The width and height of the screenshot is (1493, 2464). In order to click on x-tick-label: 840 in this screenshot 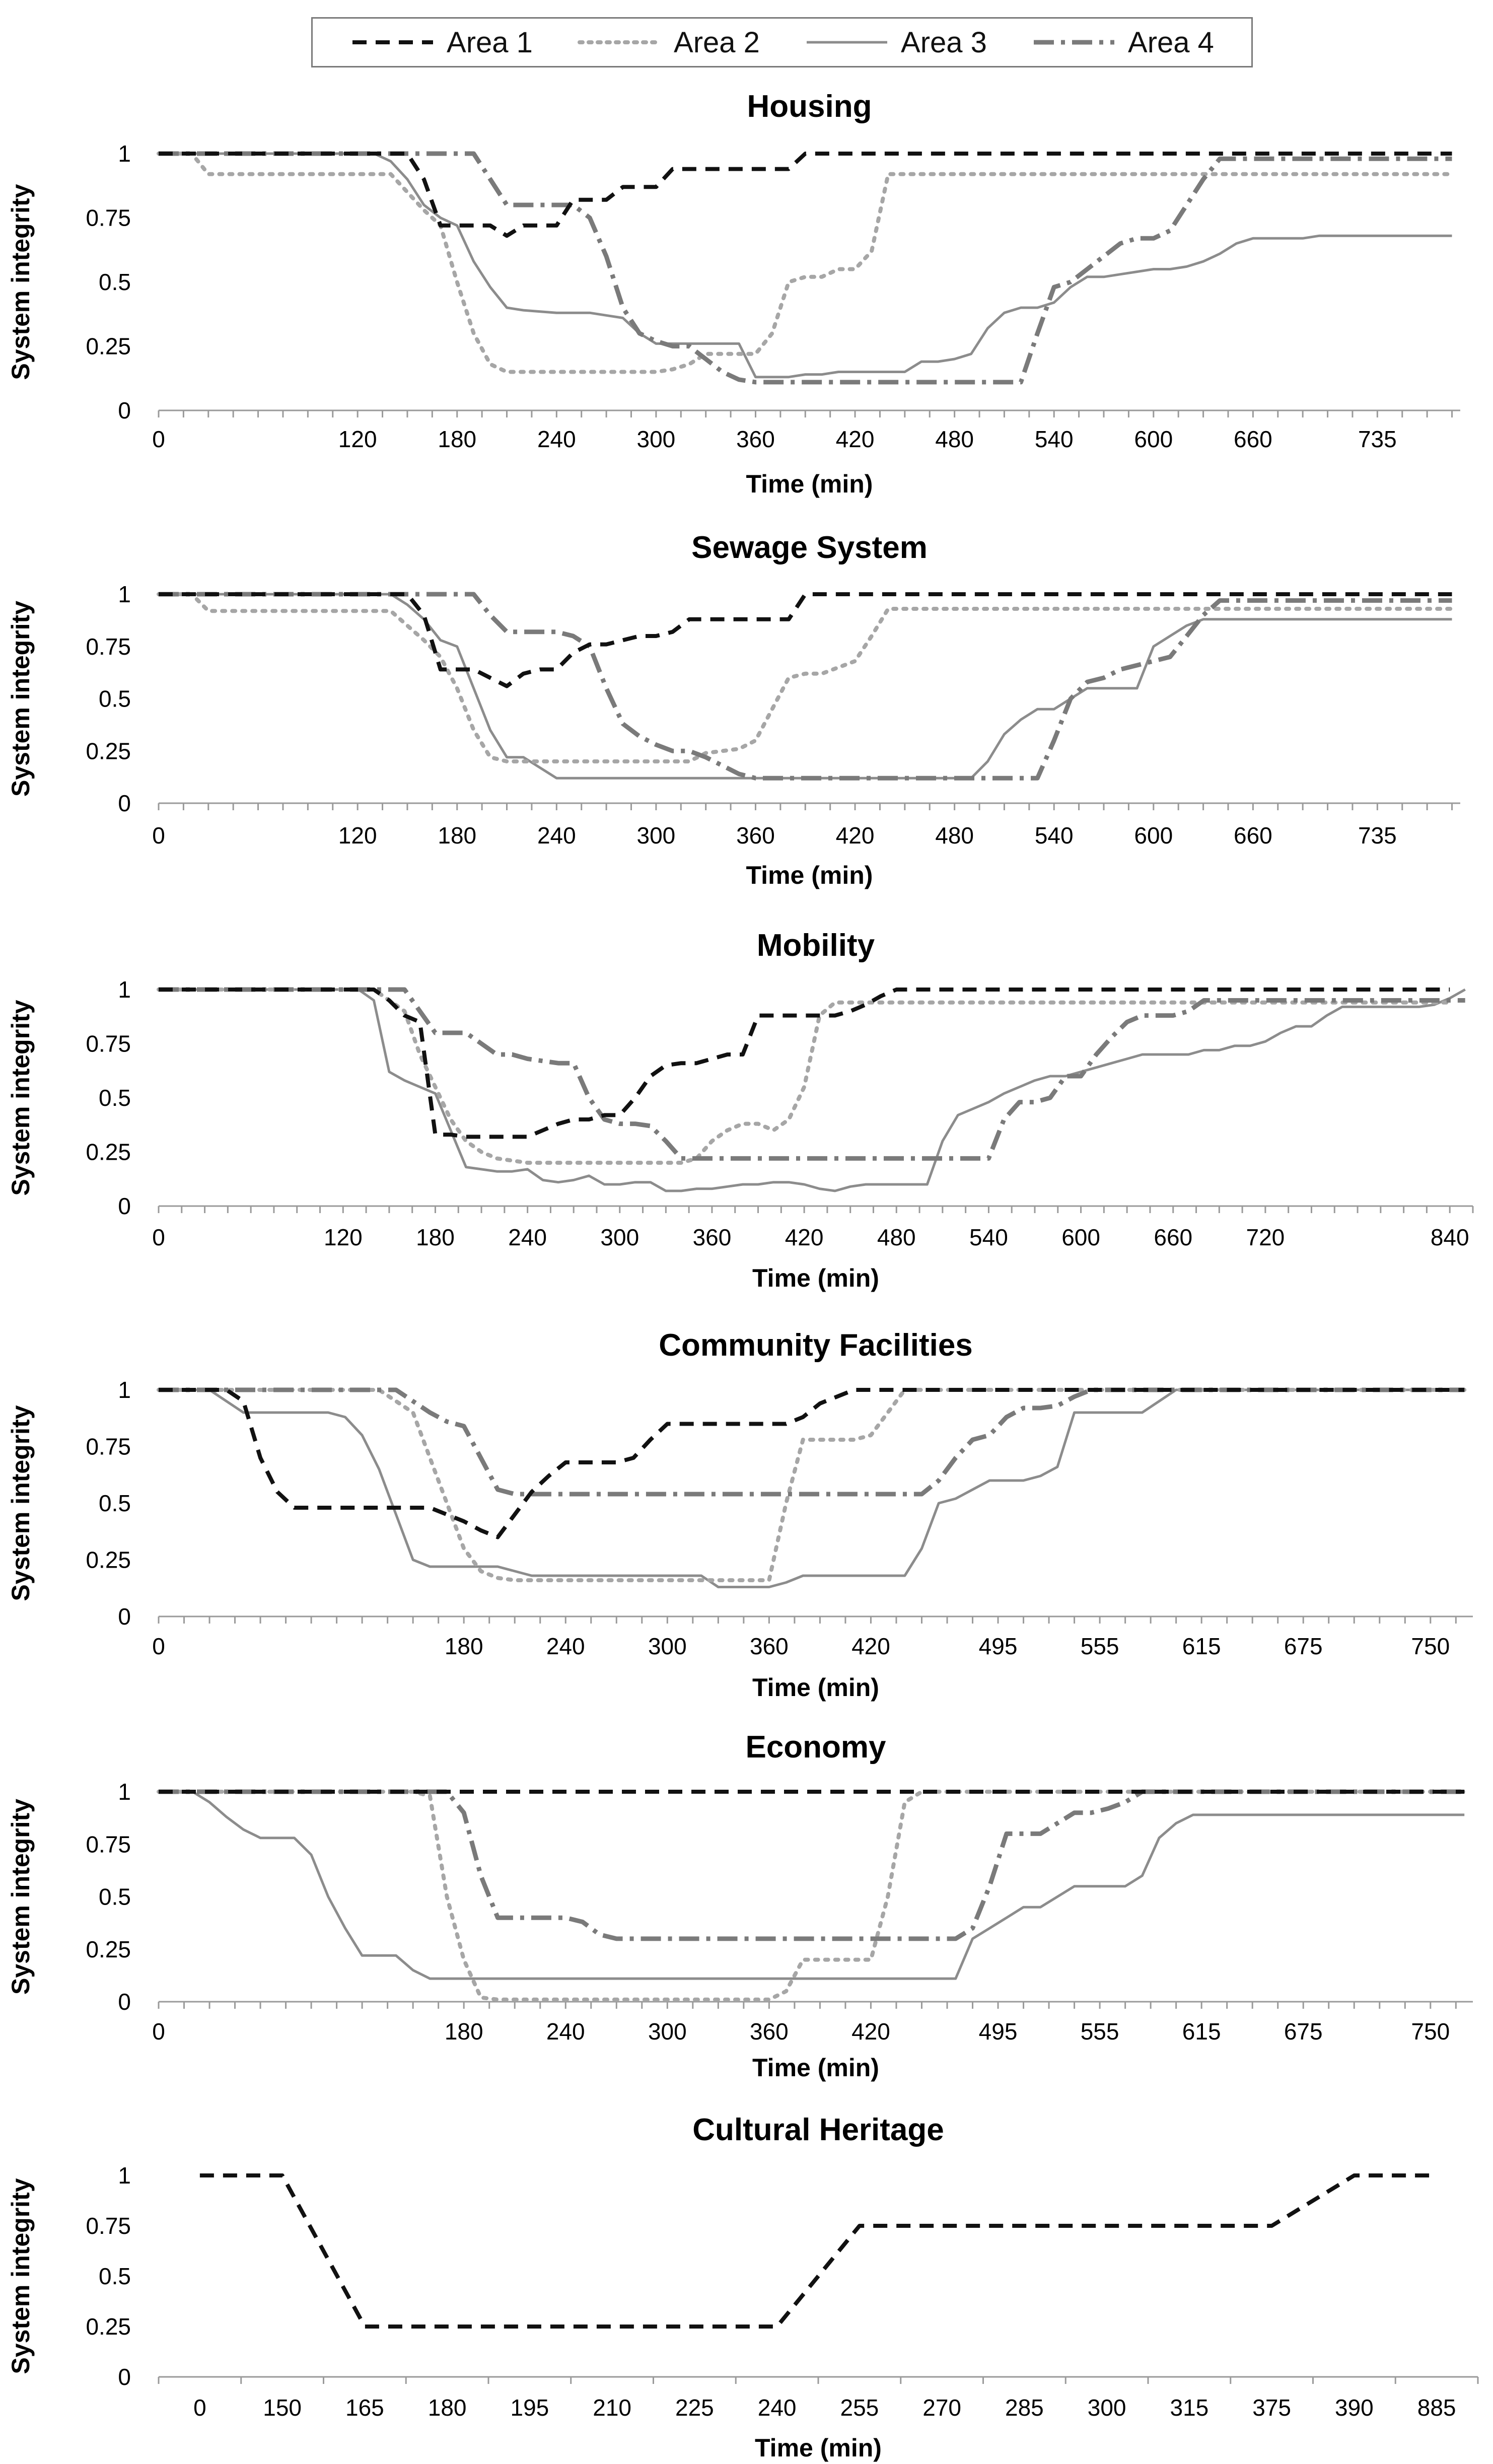, I will do `click(1450, 1237)`.